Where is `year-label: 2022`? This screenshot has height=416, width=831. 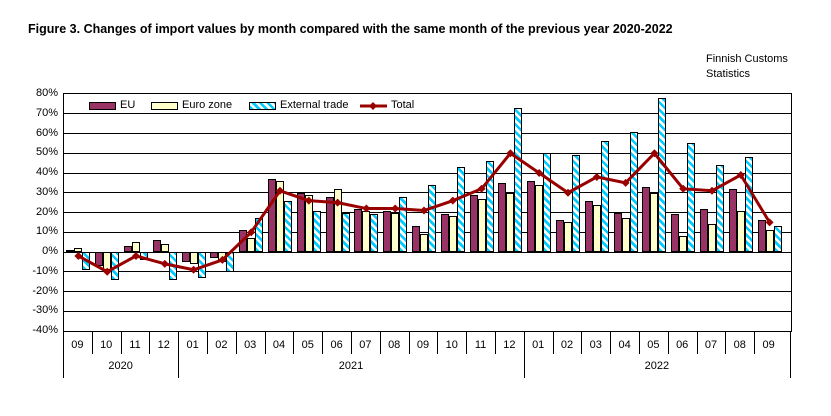 year-label: 2022 is located at coordinates (657, 366).